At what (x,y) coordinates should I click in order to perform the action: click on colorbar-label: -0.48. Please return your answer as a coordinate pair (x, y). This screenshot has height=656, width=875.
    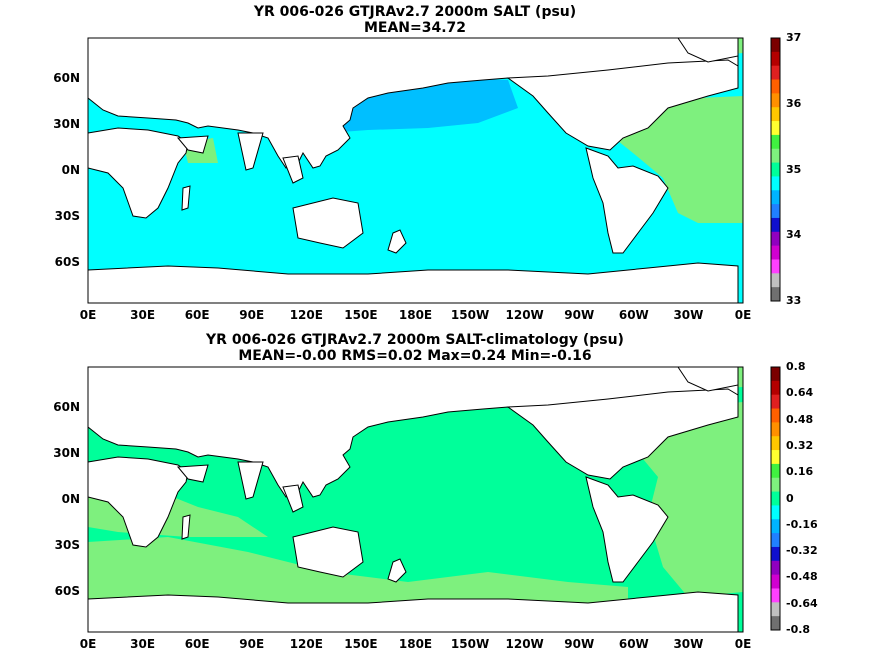
    Looking at the image, I should click on (802, 577).